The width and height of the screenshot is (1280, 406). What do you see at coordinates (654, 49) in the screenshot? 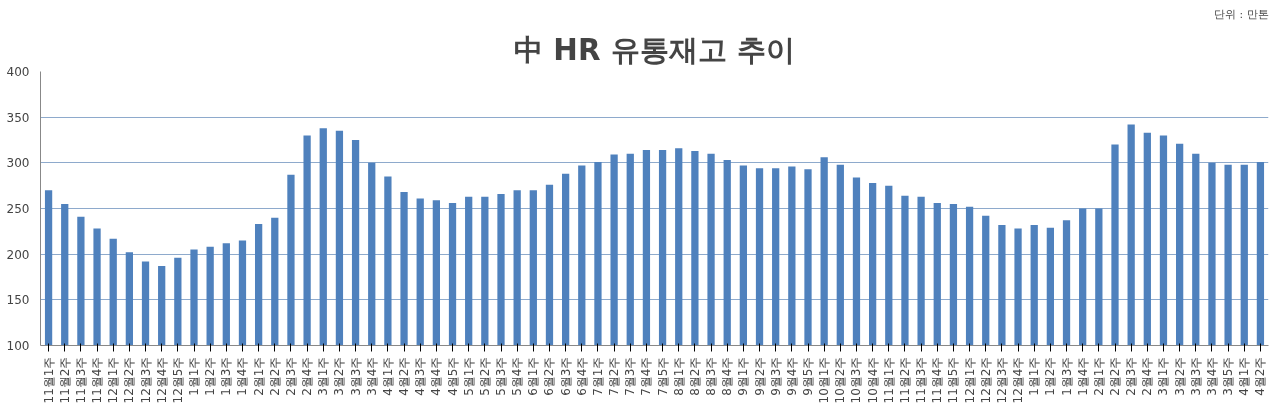
I see `chart-title: 中 HR 유통재고 추이` at bounding box center [654, 49].